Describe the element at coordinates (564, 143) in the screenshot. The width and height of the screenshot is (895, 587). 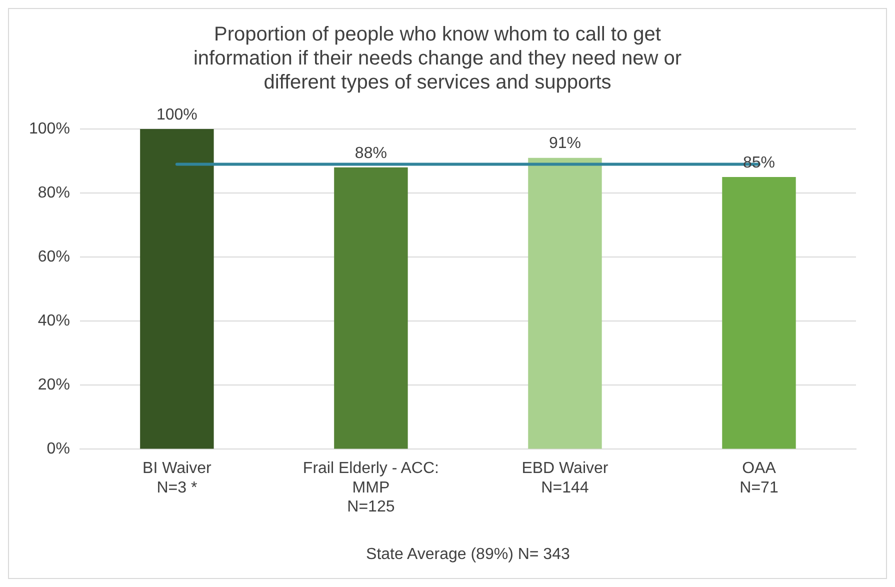
I see `data-label: 91%` at that location.